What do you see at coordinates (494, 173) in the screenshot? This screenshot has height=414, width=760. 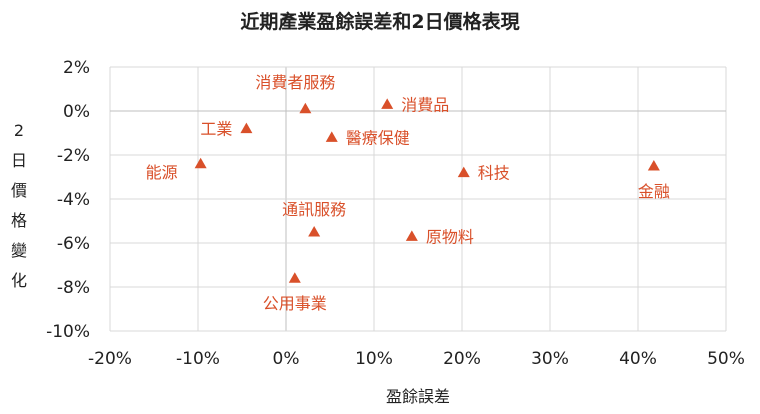 I see `point-label: 科技` at bounding box center [494, 173].